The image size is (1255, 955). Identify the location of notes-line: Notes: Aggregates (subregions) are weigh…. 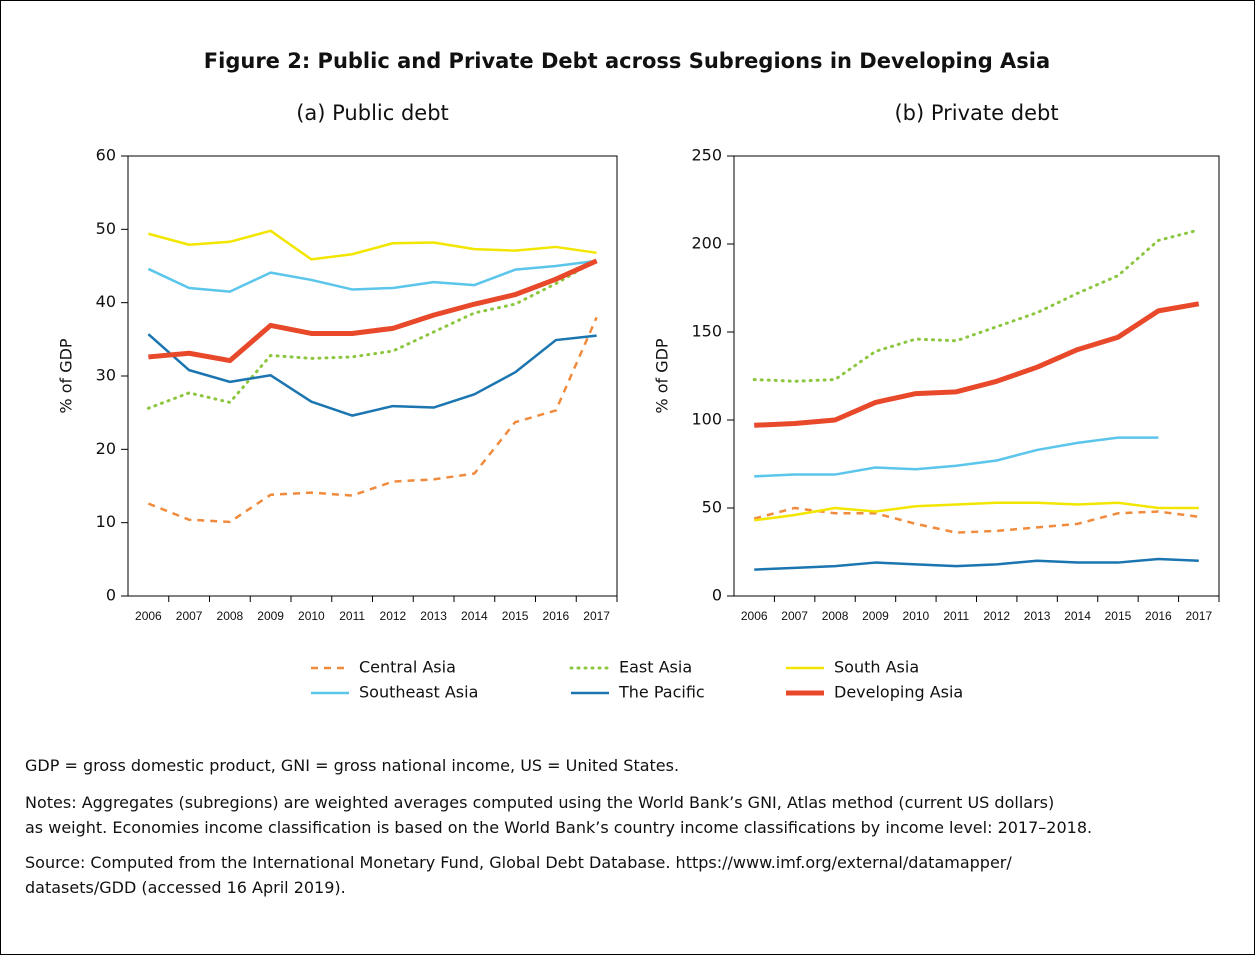
(540, 802).